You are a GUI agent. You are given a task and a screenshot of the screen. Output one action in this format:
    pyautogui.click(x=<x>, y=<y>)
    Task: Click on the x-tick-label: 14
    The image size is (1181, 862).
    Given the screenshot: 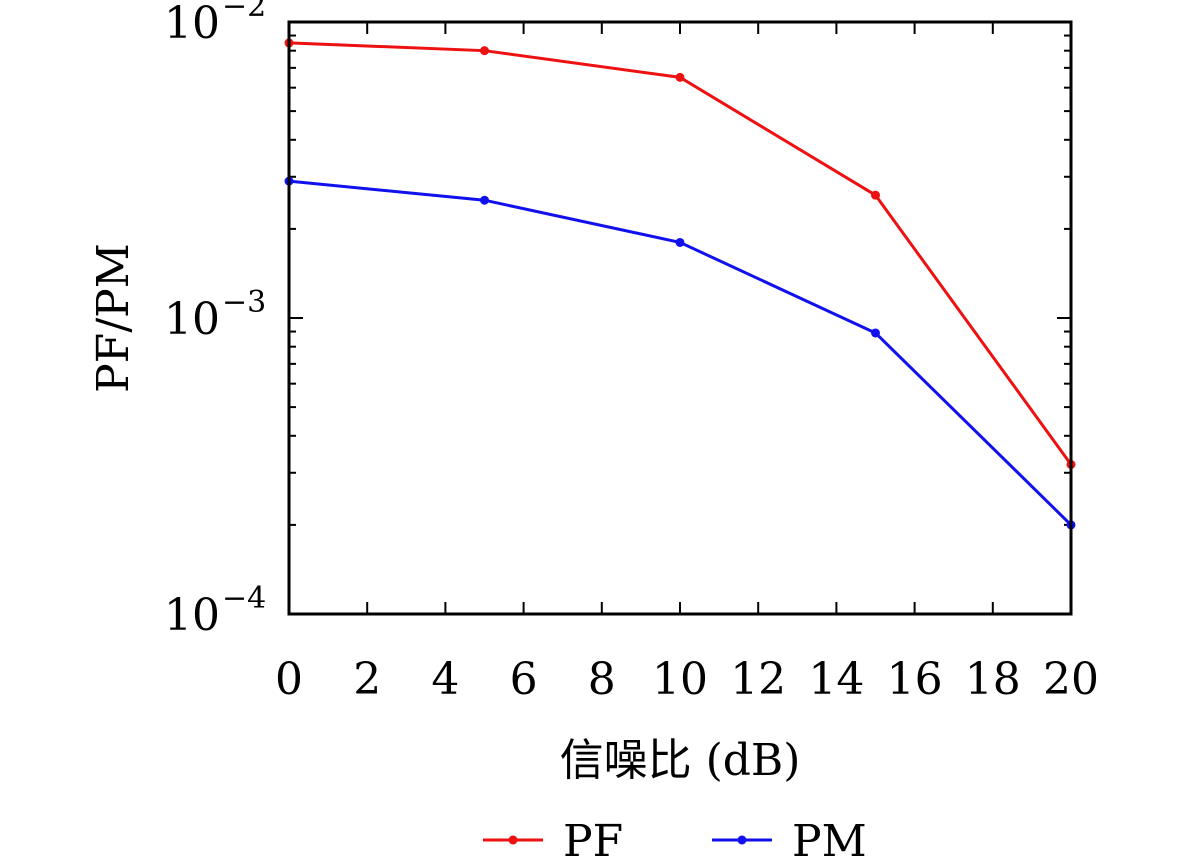 What is the action you would take?
    pyautogui.click(x=836, y=679)
    